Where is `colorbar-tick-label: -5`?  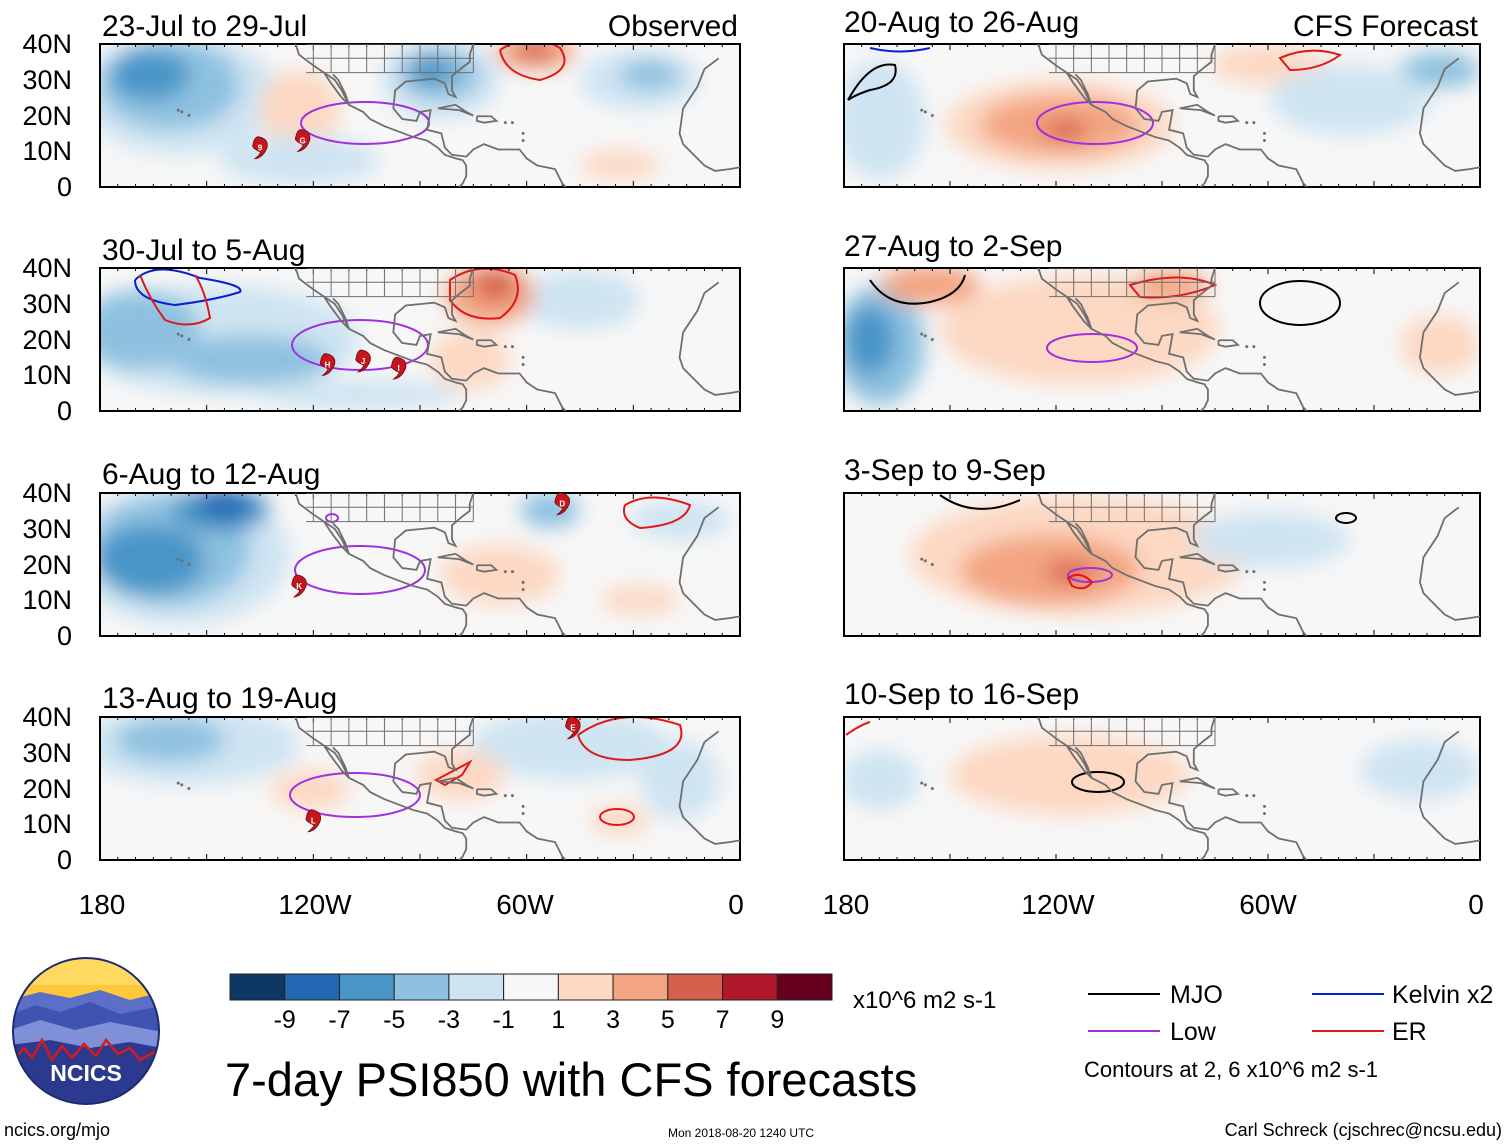 colorbar-tick-label: -5 is located at coordinates (394, 1020).